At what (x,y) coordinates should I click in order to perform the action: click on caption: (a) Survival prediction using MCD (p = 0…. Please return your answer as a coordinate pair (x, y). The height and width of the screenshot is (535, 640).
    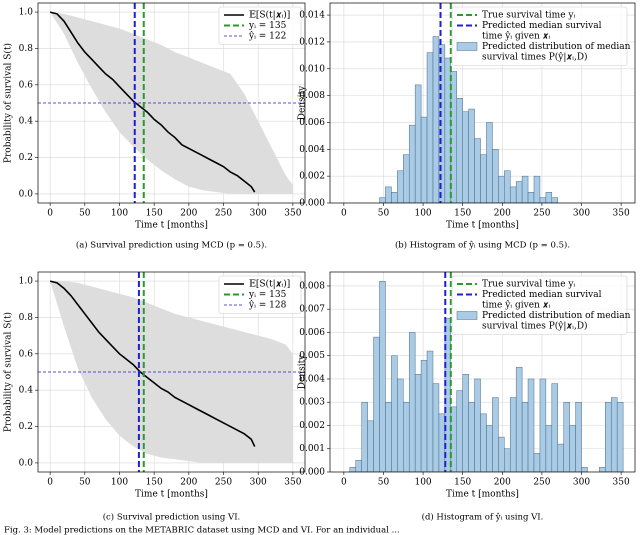
    Looking at the image, I should click on (171, 245).